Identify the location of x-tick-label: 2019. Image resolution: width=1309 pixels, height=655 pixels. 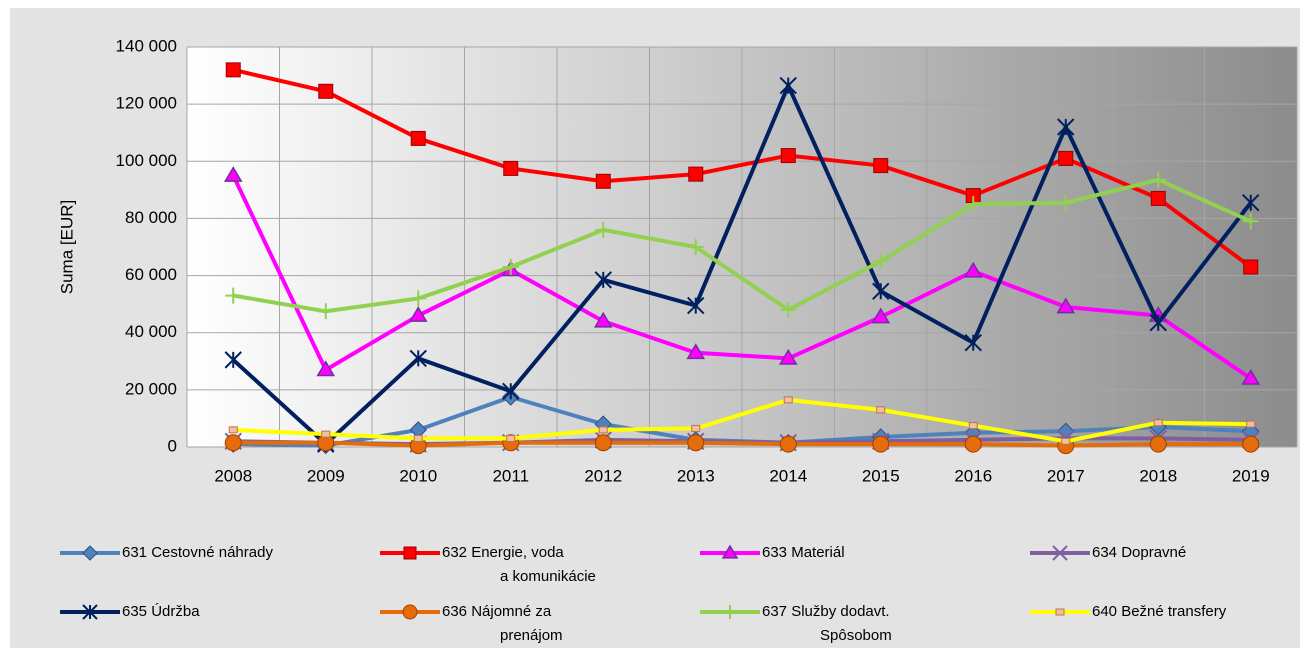
(1251, 475).